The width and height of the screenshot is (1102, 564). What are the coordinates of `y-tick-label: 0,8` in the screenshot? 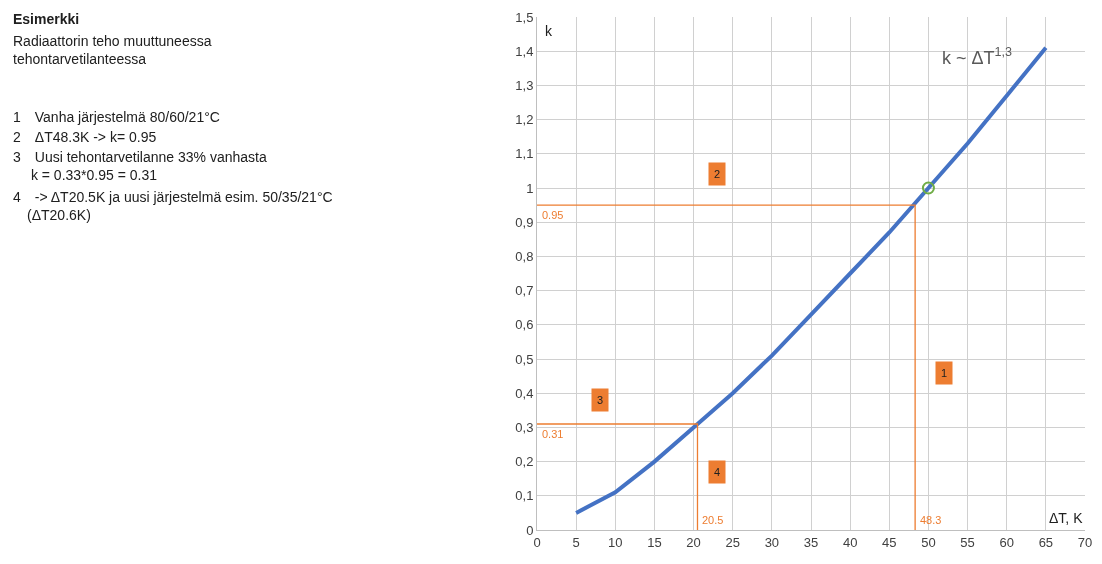 It's located at (524, 256).